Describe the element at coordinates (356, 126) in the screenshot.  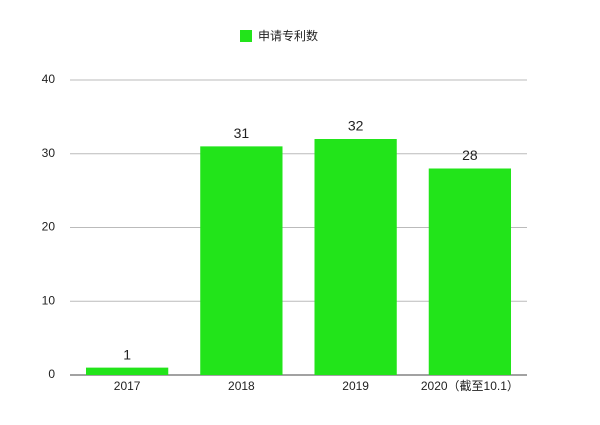
I see `value-label: 32` at that location.